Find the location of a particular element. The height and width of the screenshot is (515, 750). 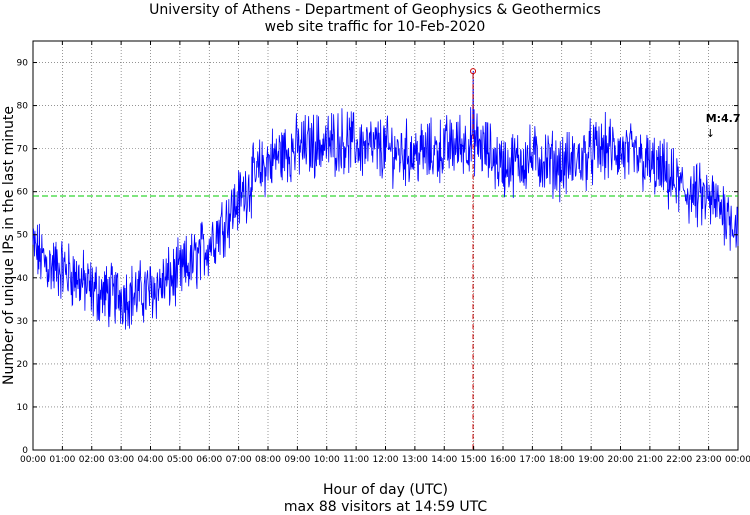

x-tick-label: 02:00 is located at coordinates (92, 460).